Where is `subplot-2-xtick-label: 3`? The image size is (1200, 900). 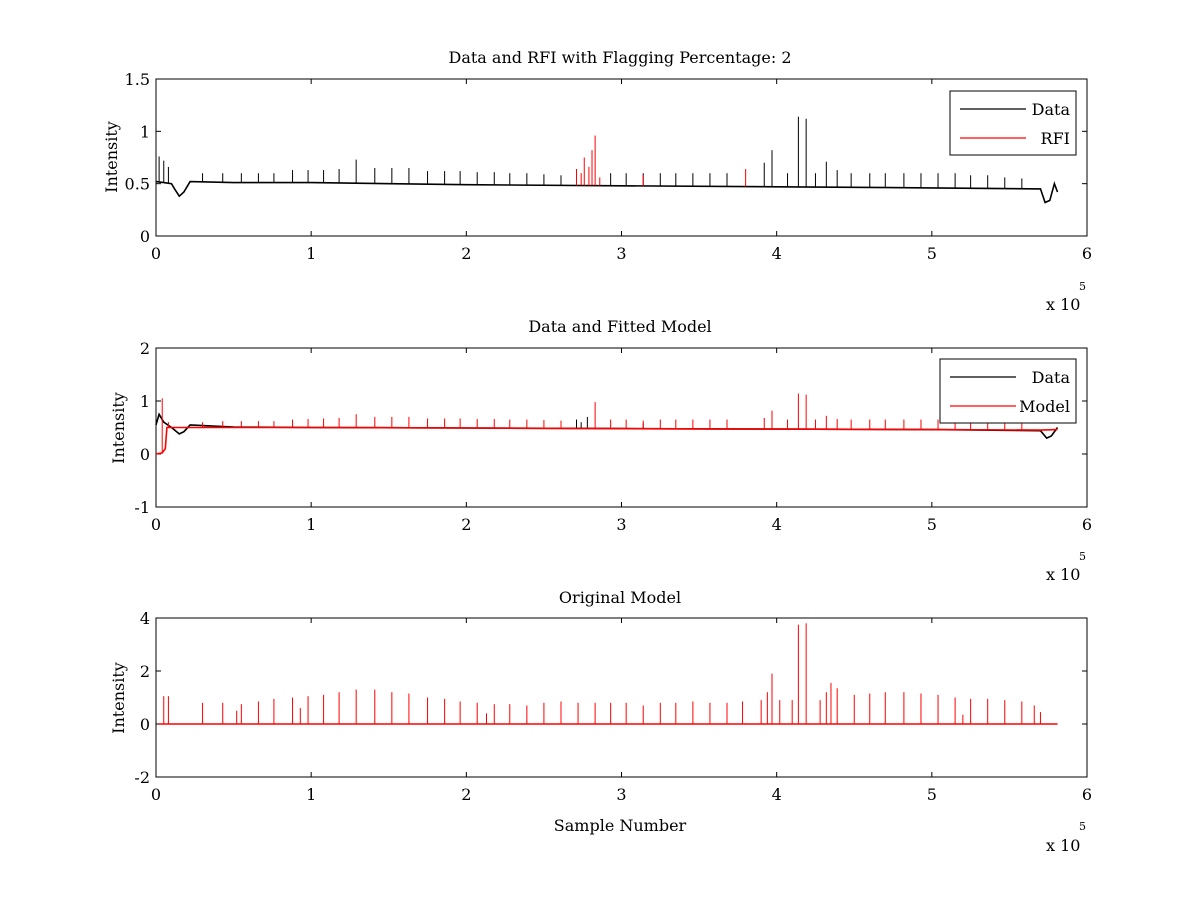
subplot-2-xtick-label: 3 is located at coordinates (621, 524).